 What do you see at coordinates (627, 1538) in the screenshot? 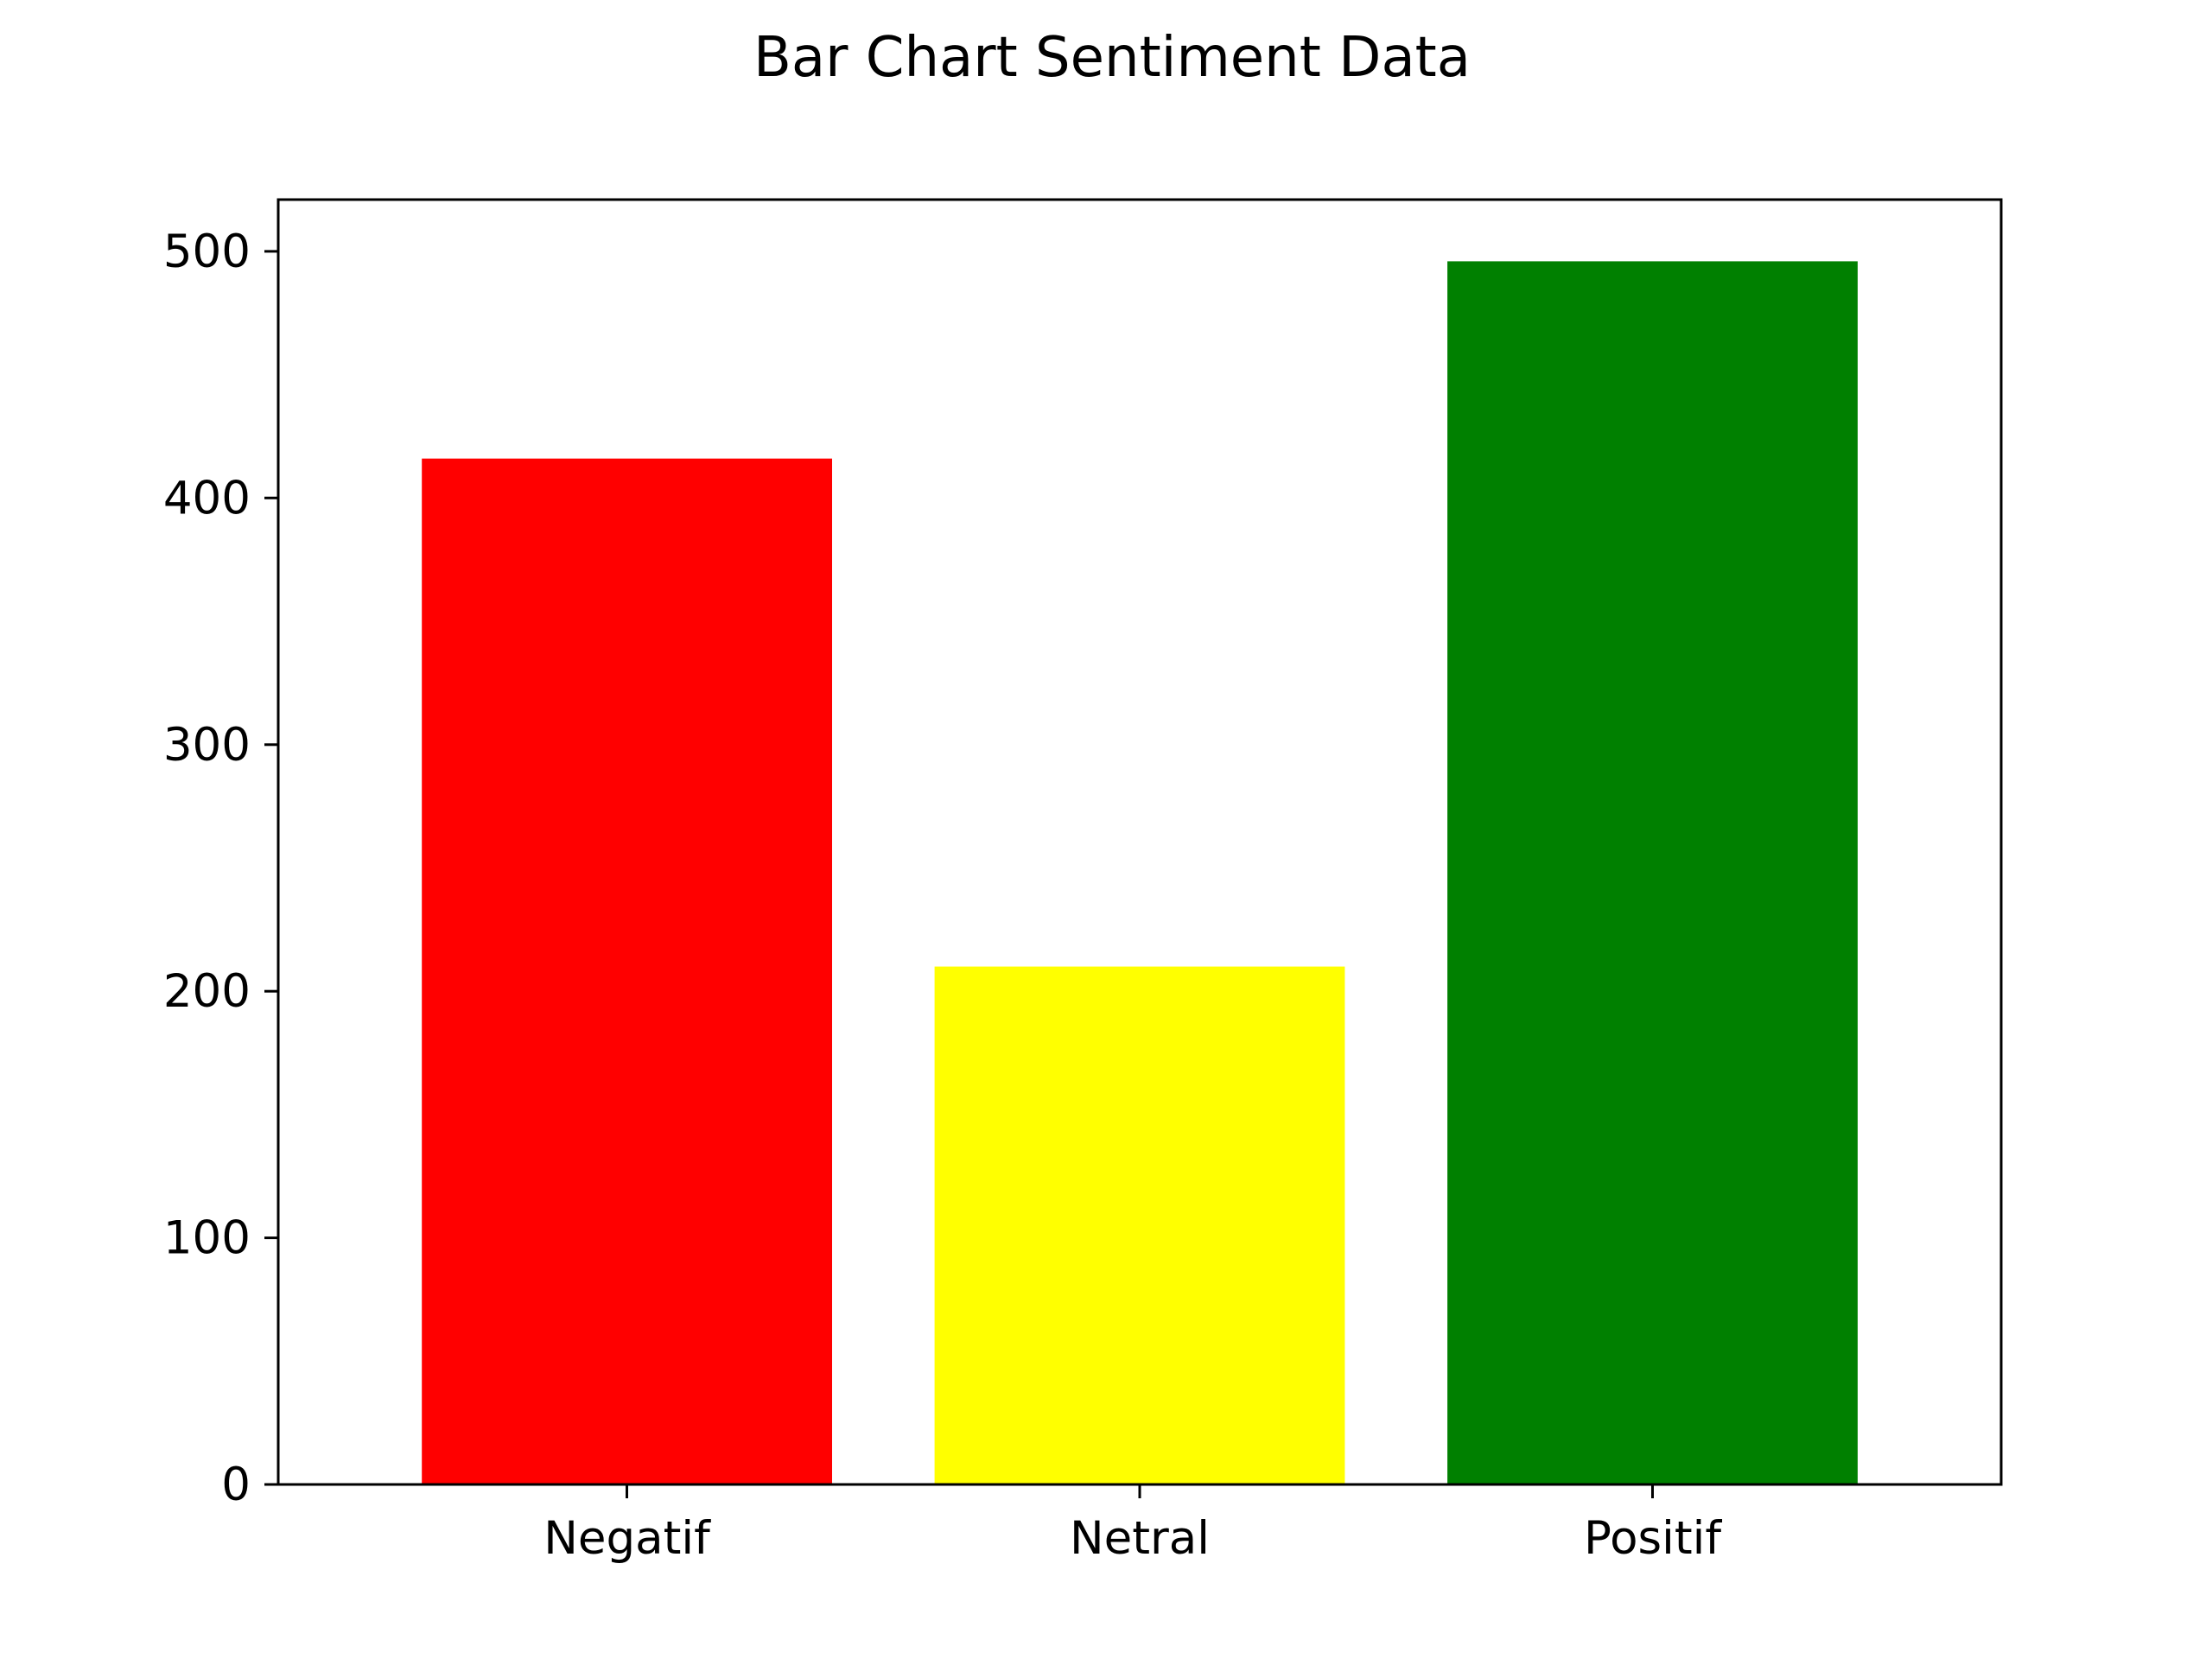
I see `x-tick-label: Negatif` at bounding box center [627, 1538].